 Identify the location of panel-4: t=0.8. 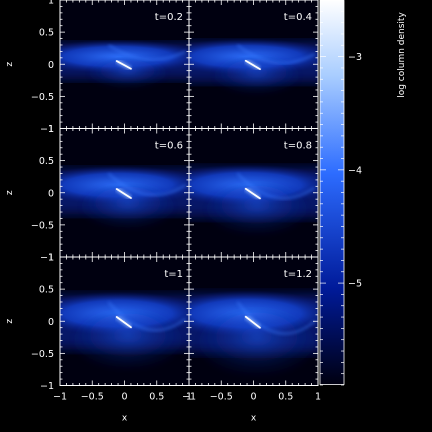
(253, 193).